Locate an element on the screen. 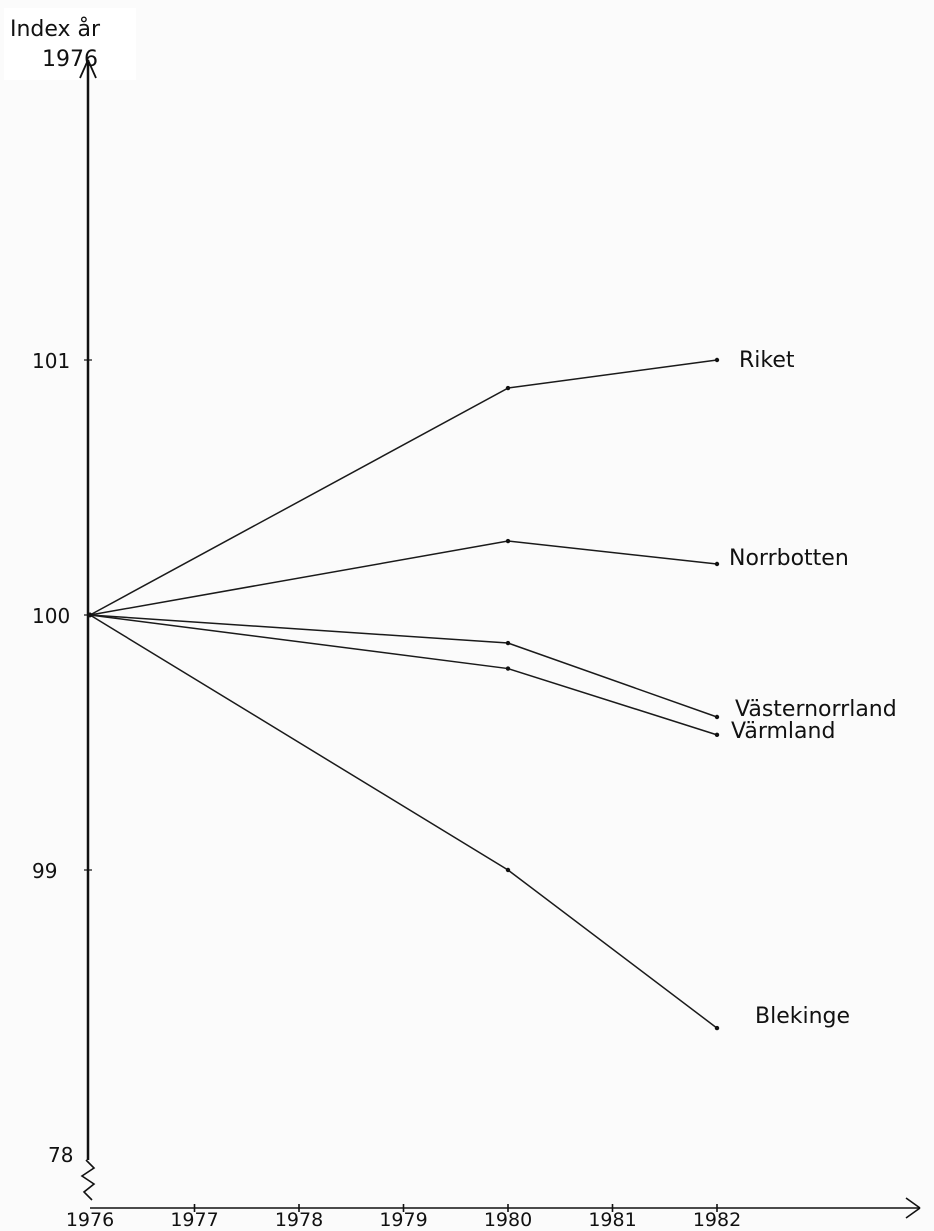 Image resolution: width=934 pixels, height=1231 pixels. x-axis-arrow-bottom is located at coordinates (913, 1213).